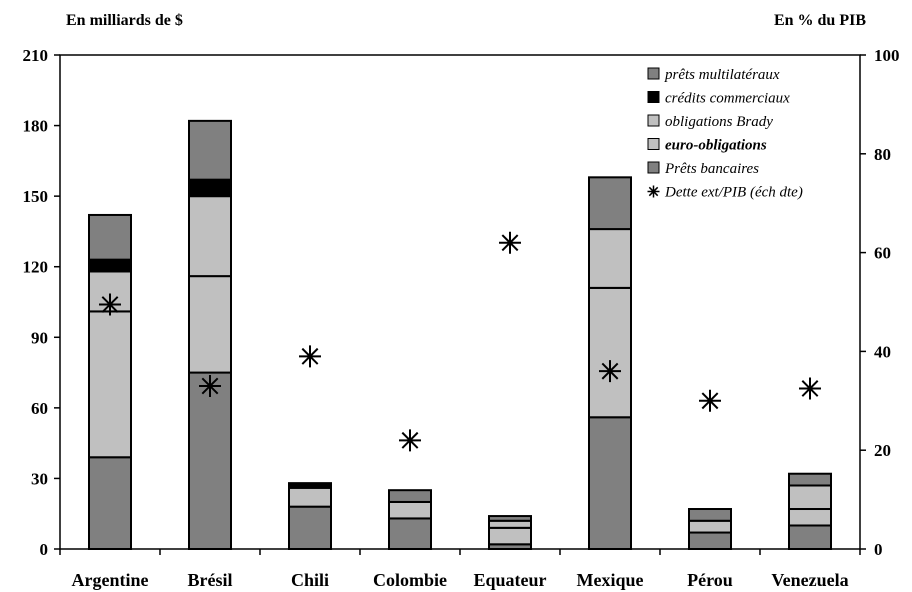 The image size is (912, 592). Describe the element at coordinates (210, 188) in the screenshot. I see `bar-bresil-credits-commerciaux` at that location.